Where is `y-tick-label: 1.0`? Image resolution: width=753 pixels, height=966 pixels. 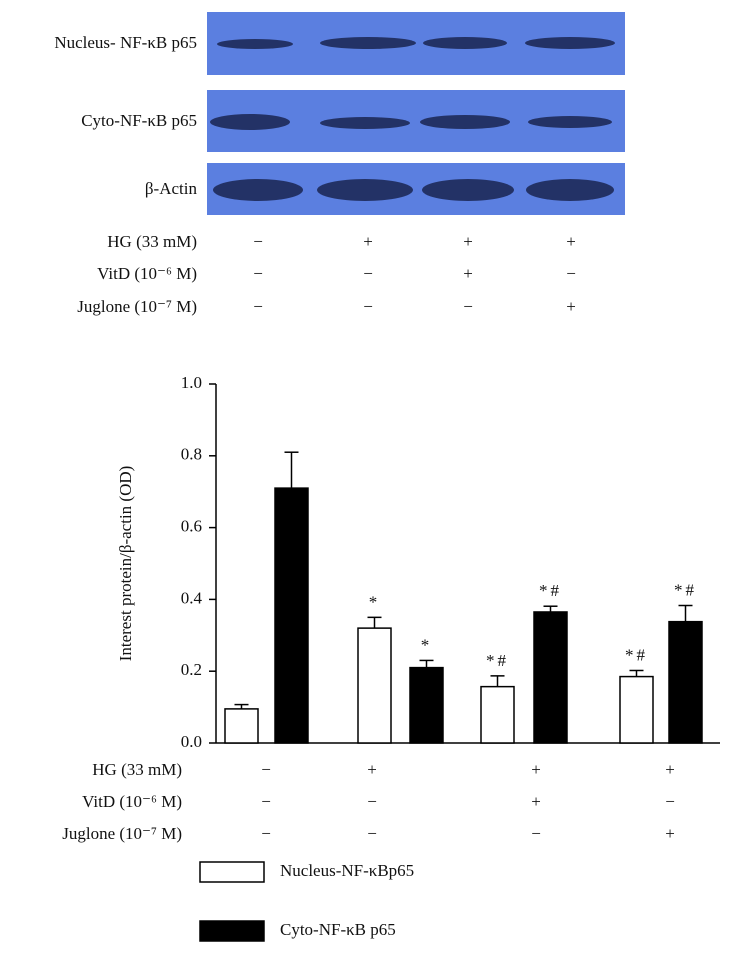
y-tick-label: 1.0 is located at coordinates (191, 382).